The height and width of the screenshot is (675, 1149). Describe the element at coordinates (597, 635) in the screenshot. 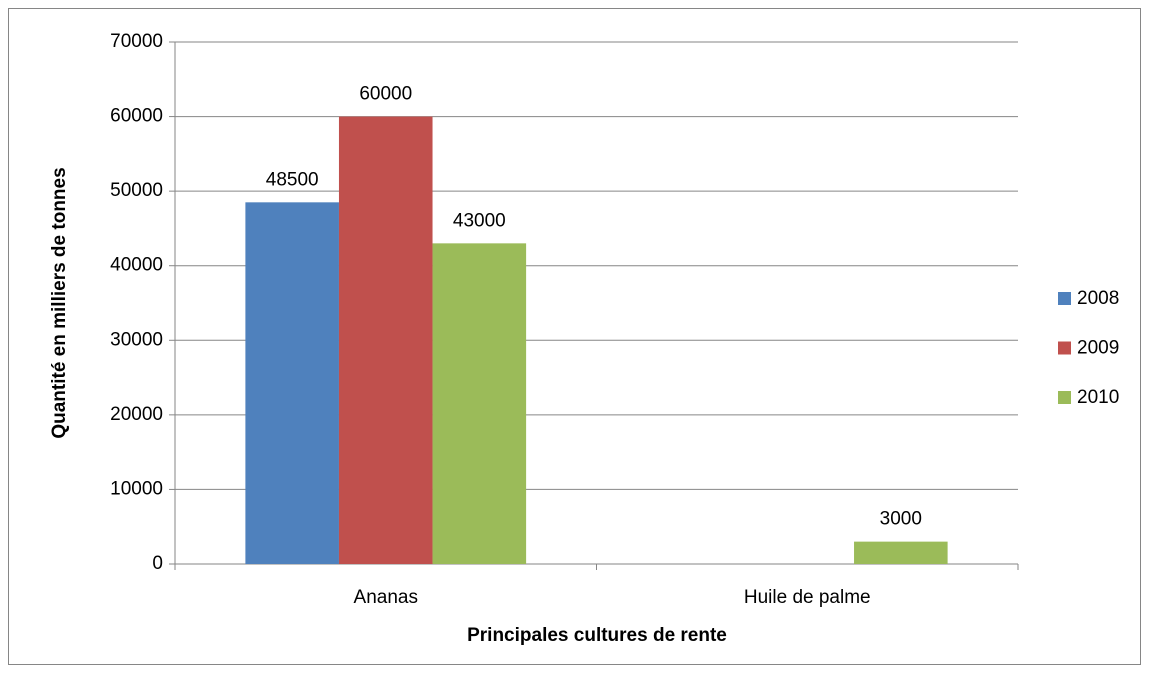

I see `x-axis-title: Principales cultures de rente` at that location.